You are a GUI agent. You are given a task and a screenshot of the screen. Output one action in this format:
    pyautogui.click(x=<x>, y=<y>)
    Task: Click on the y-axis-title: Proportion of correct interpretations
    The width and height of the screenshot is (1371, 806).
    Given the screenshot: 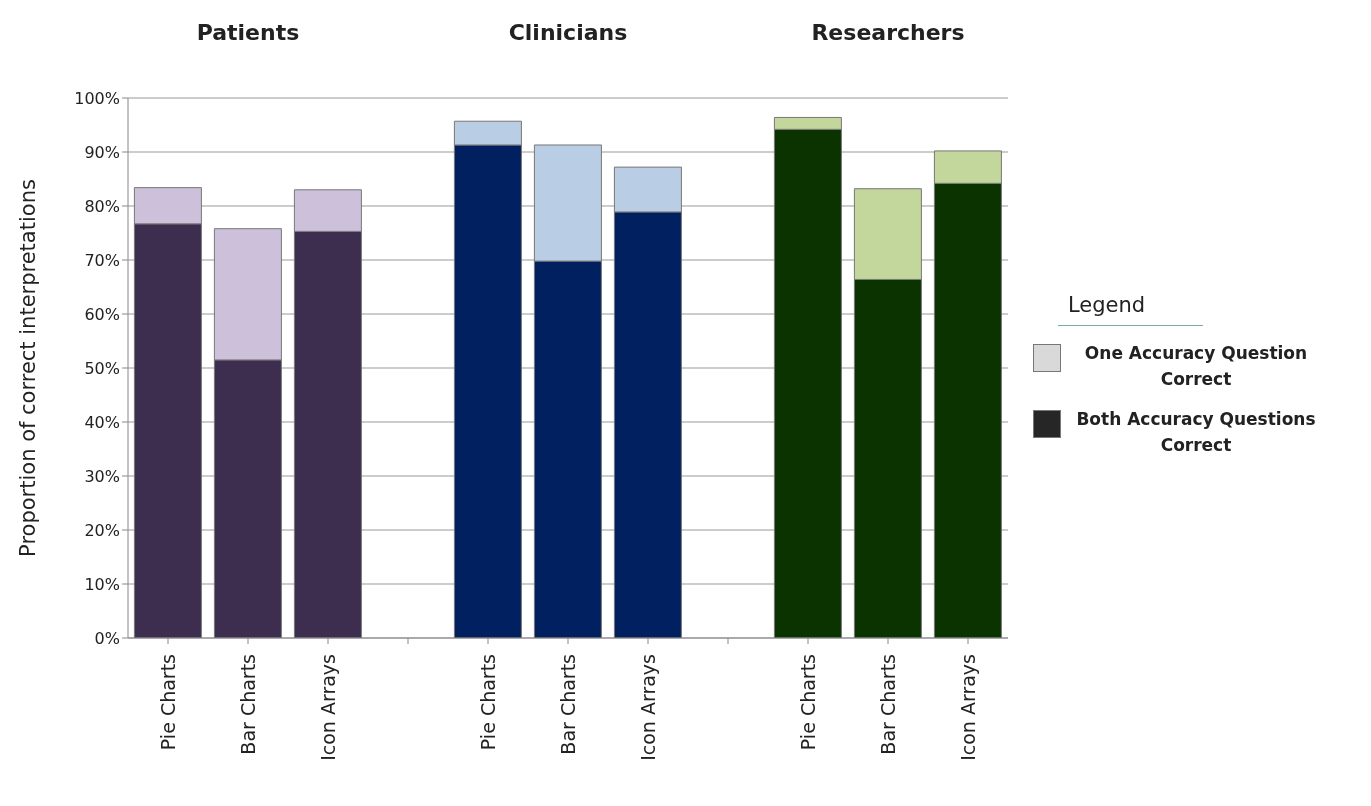 What is the action you would take?
    pyautogui.click(x=28, y=368)
    